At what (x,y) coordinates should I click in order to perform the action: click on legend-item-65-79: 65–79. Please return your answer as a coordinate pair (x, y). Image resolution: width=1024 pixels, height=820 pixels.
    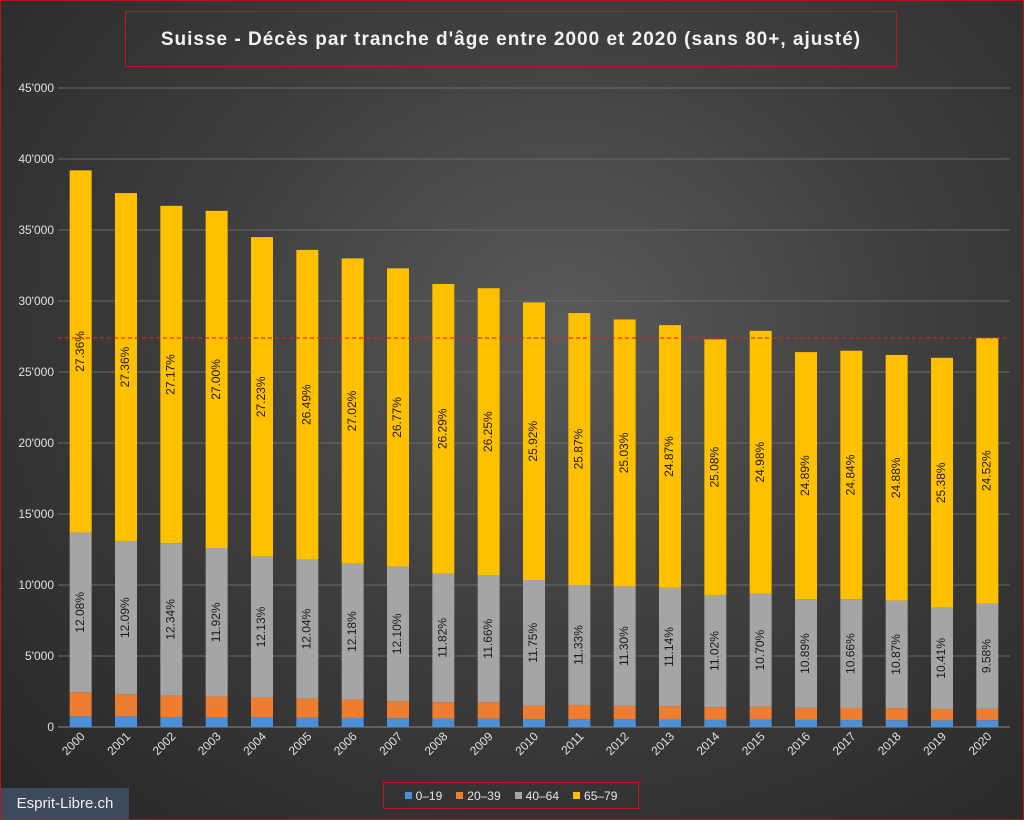
    Looking at the image, I should click on (595, 796).